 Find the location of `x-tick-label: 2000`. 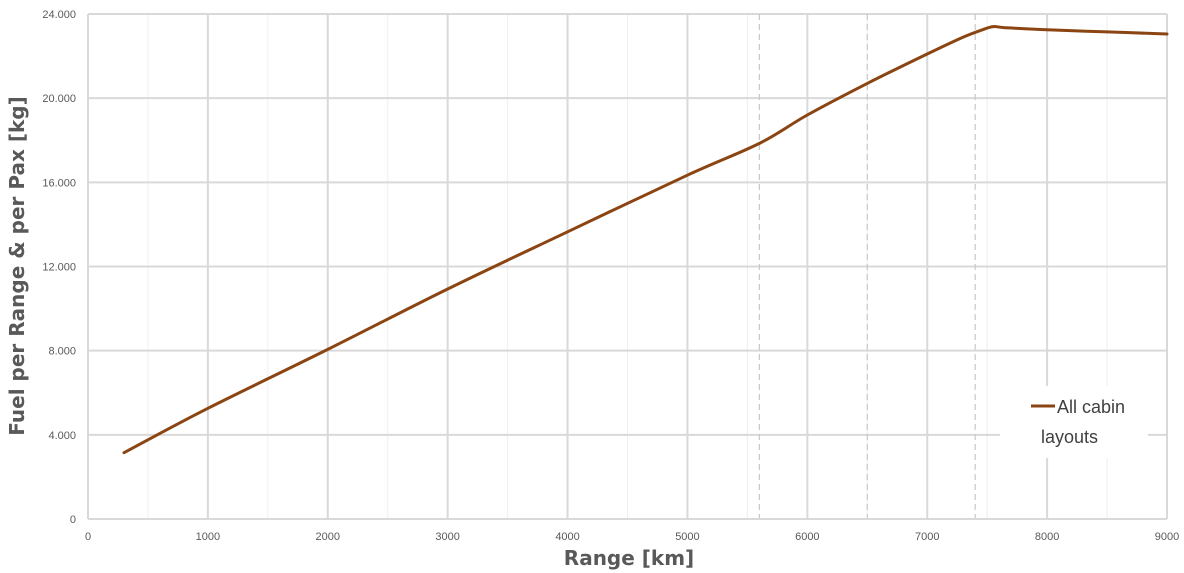

x-tick-label: 2000 is located at coordinates (328, 537).